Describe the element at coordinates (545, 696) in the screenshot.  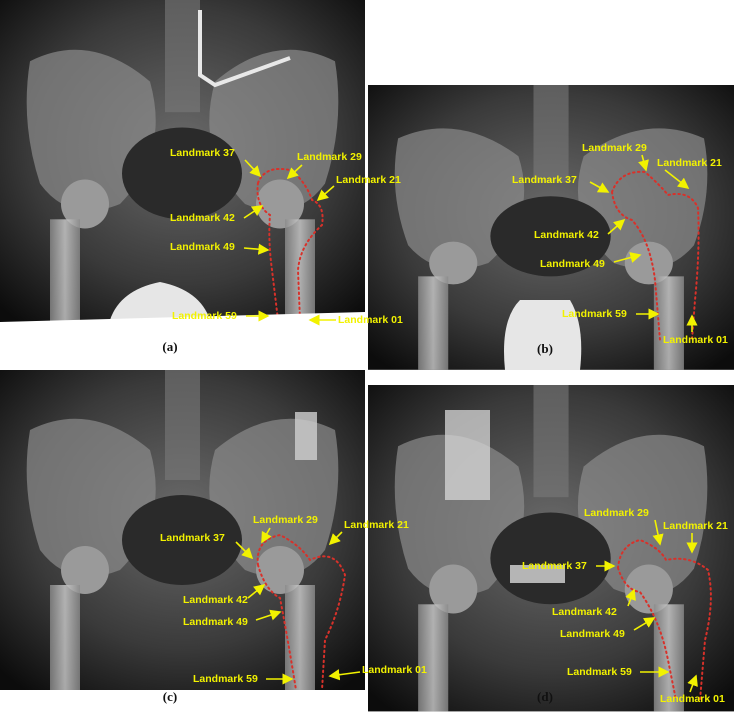
I see `panel-caption: (d)` at that location.